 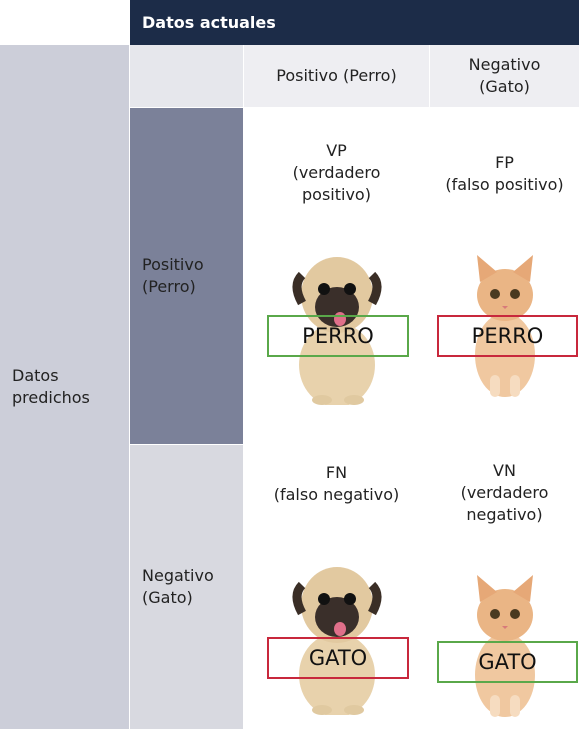 What do you see at coordinates (336, 472) in the screenshot?
I see `text-line: FN` at bounding box center [336, 472].